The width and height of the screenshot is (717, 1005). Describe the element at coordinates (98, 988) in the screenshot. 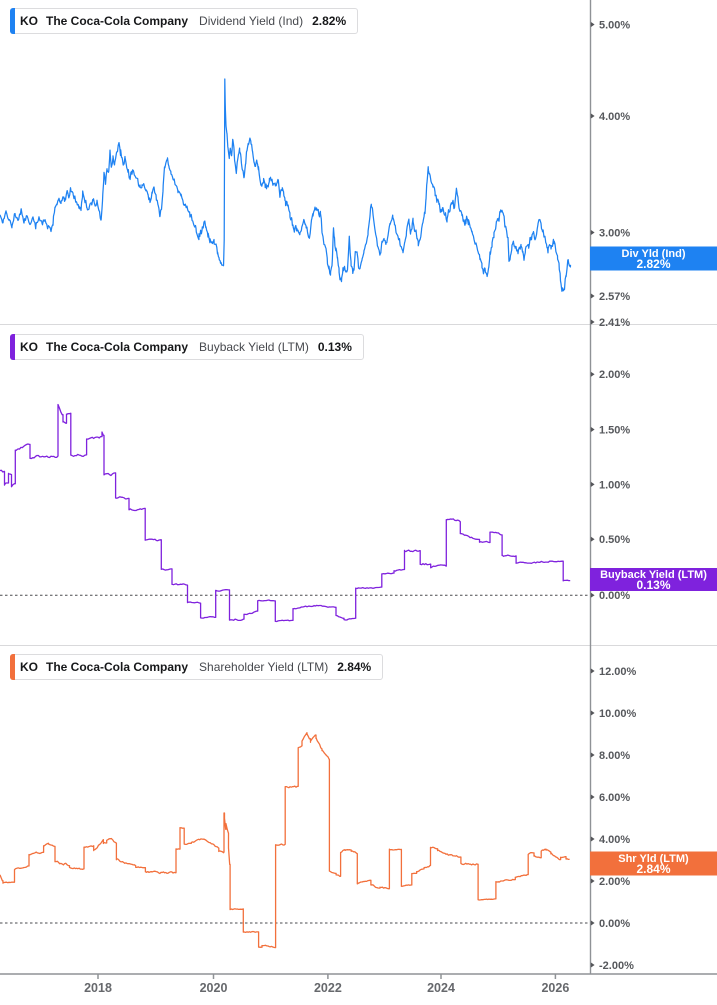

I see `svg-text: 2018` at that location.